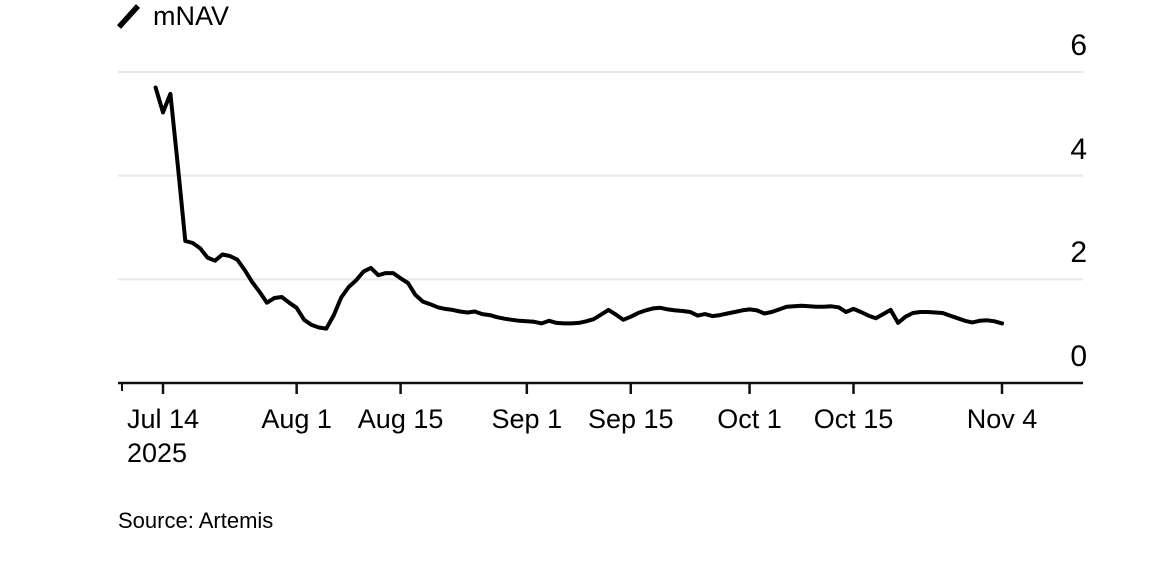 This screenshot has height=562, width=1165. I want to click on line-series-slash-icon, so click(128, 16).